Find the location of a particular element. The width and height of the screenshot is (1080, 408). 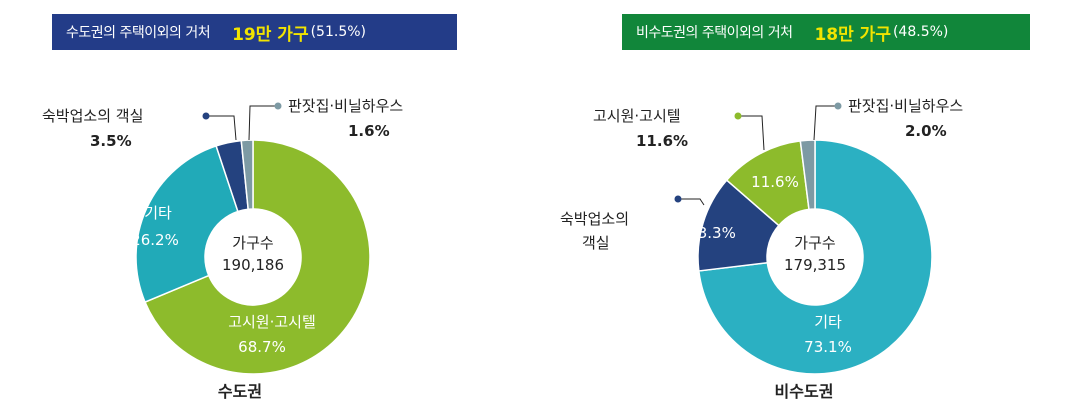

header-capital-value: 19만 가구 is located at coordinates (270, 34).